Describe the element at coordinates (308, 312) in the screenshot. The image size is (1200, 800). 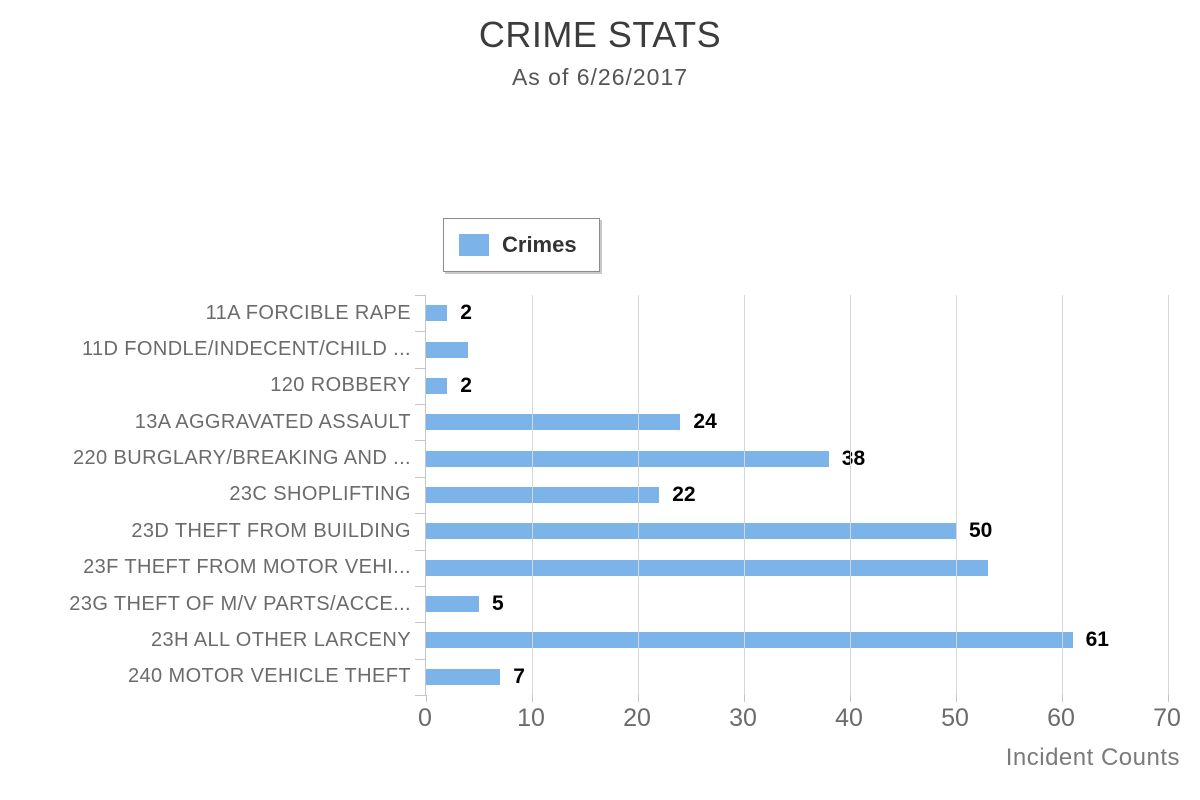
I see `category-label: 11A FORCIBLE RAPE` at that location.